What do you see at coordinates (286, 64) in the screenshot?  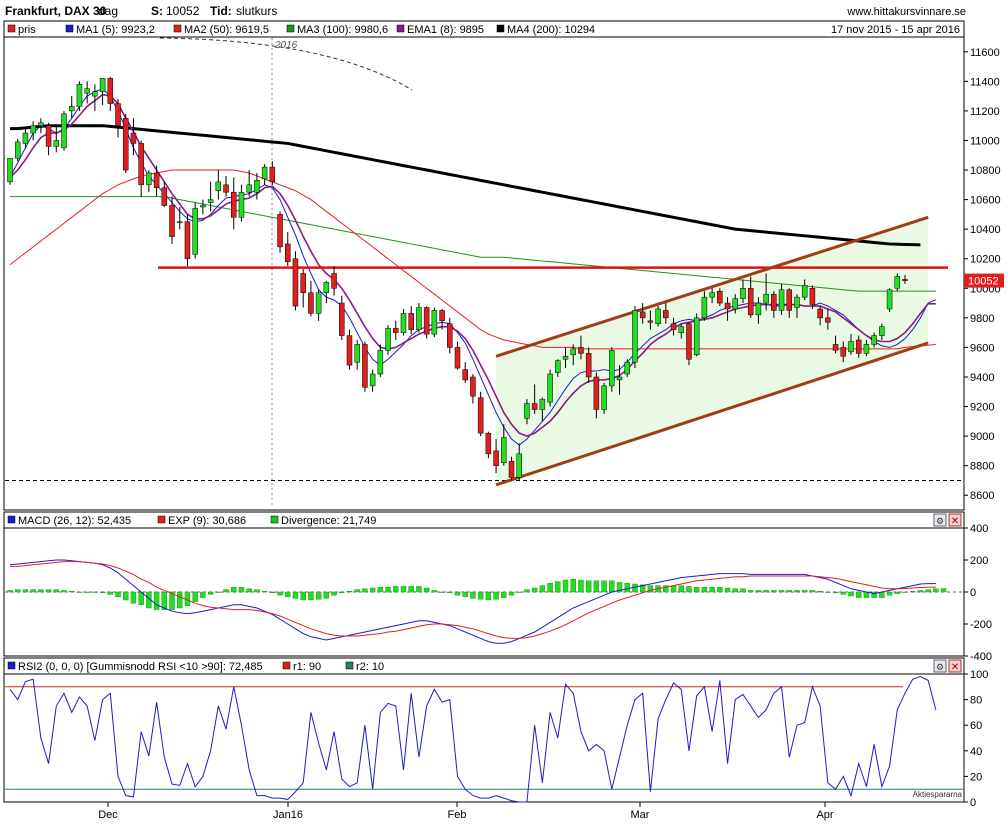 I see `forecast-arc` at bounding box center [286, 64].